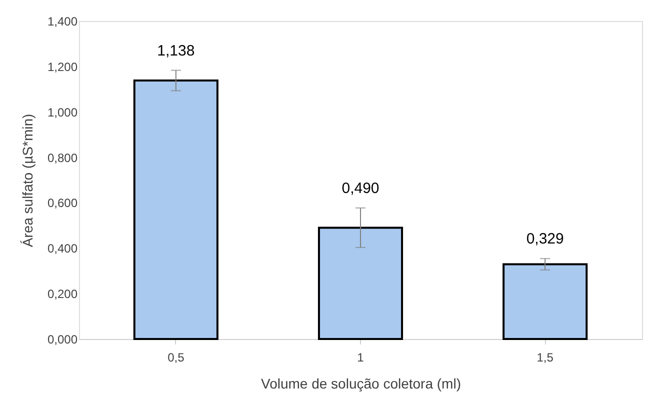 Image resolution: width=662 pixels, height=401 pixels. I want to click on y-tick-label: 1,200, so click(62, 67).